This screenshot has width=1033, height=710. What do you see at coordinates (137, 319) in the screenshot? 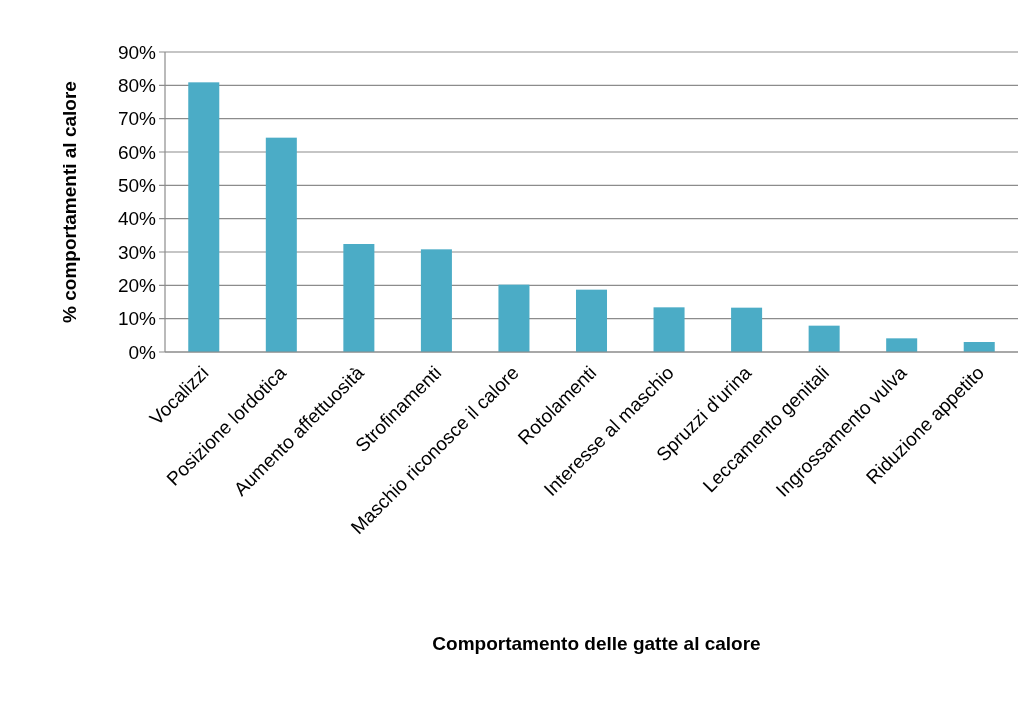
I see `y-tick-label: 10%` at bounding box center [137, 319].